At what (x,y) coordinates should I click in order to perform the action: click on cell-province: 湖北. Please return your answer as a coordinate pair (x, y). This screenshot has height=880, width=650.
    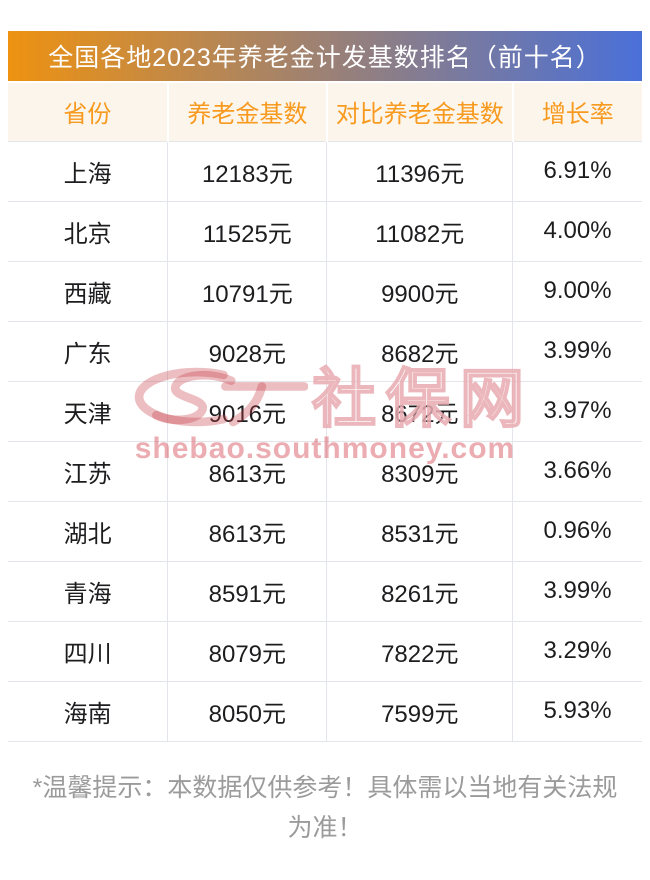
    Looking at the image, I should click on (88, 531).